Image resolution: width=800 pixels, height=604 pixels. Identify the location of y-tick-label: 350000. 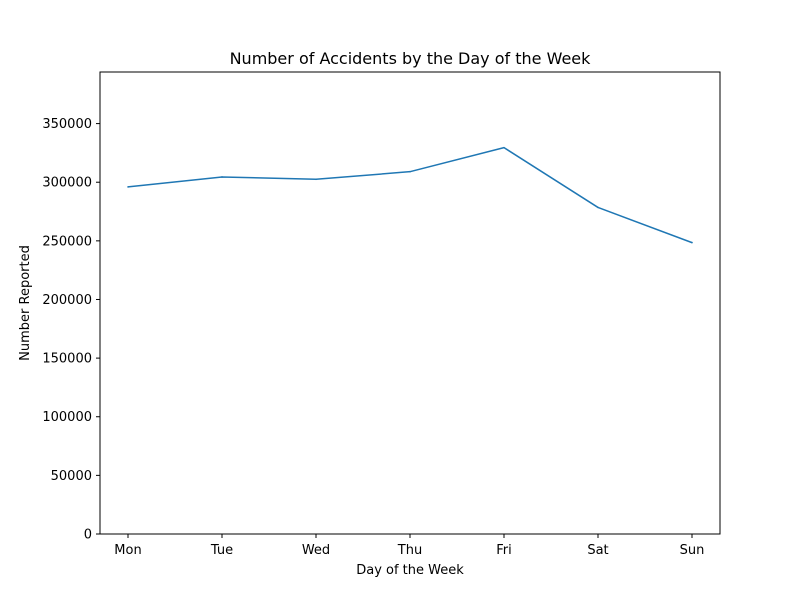
(67, 124).